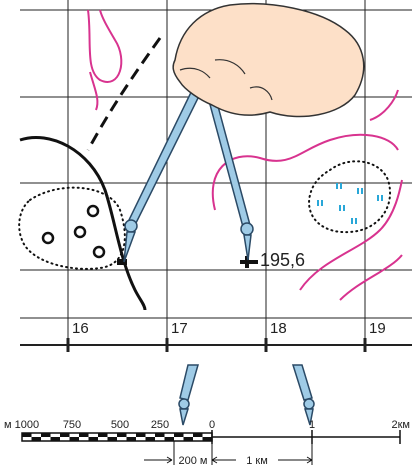 This screenshot has width=412, height=468. Describe the element at coordinates (73, 231) in the screenshot. I see `bushes` at that location.